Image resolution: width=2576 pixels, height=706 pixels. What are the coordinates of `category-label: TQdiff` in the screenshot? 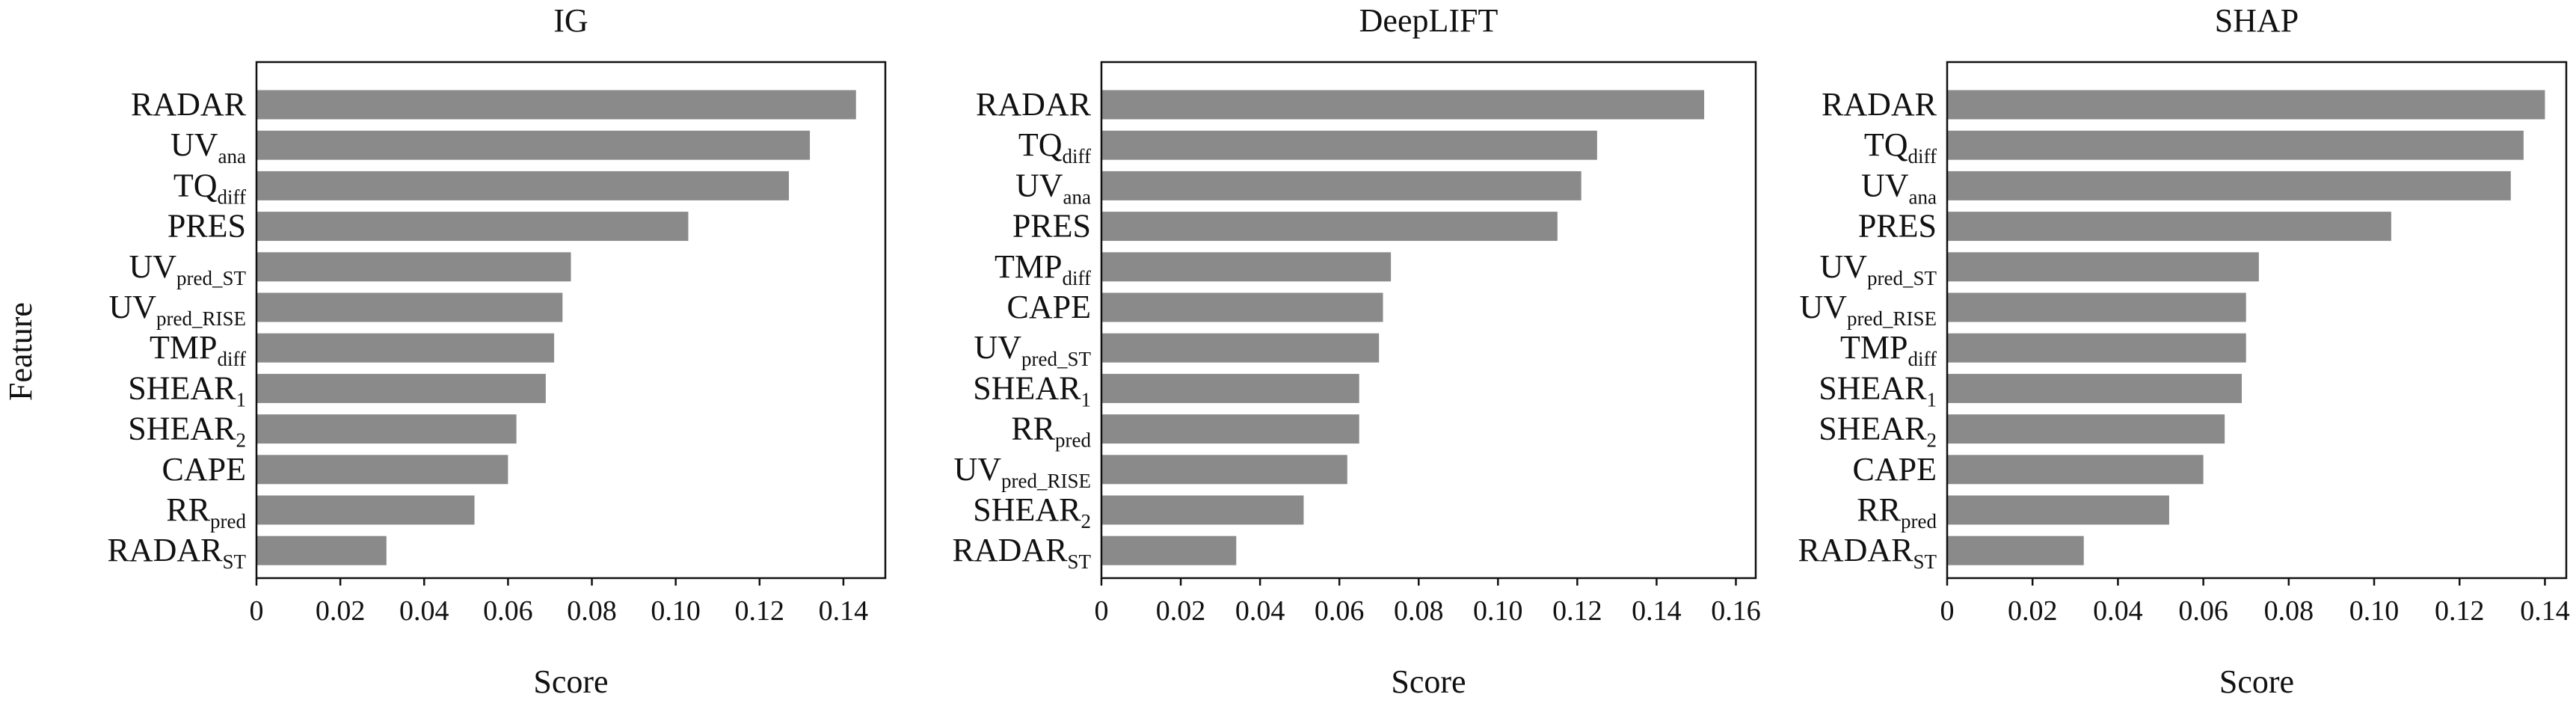 It's located at (209, 187).